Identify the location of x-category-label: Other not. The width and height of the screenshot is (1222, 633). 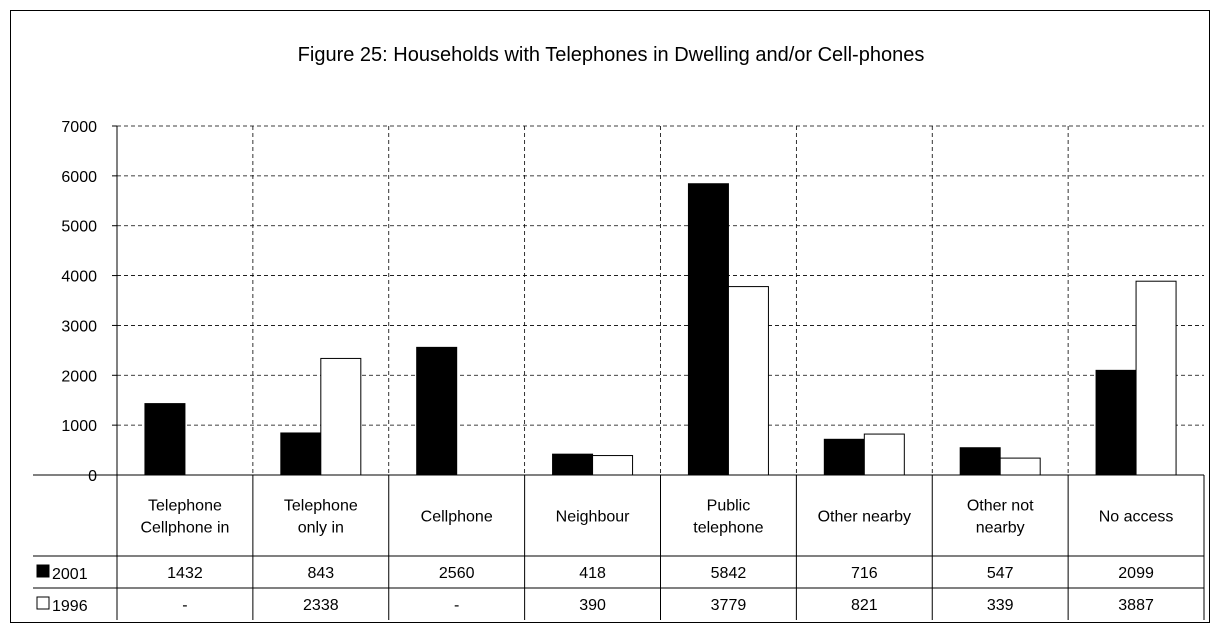
(1000, 506).